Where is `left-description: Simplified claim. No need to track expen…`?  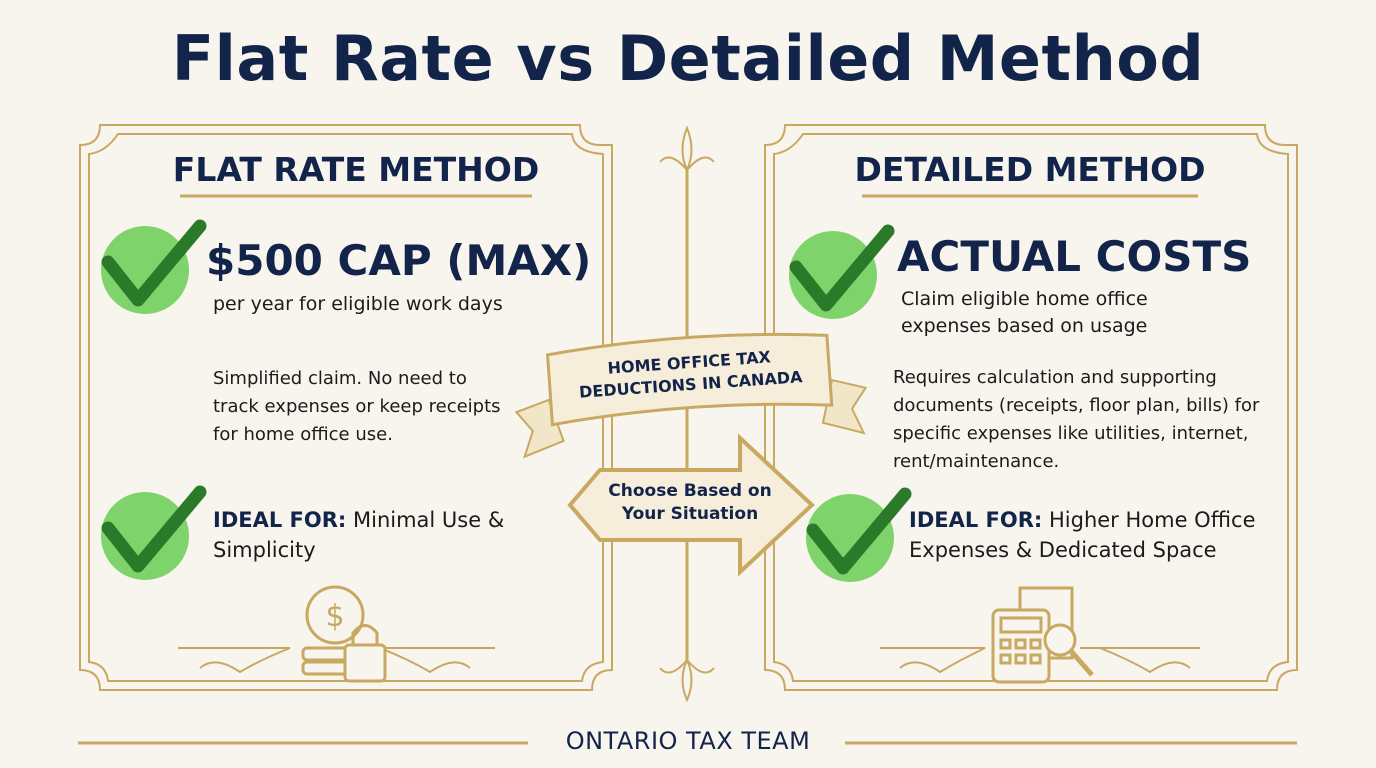
left-description: Simplified claim. No need to track expen… is located at coordinates (357, 406).